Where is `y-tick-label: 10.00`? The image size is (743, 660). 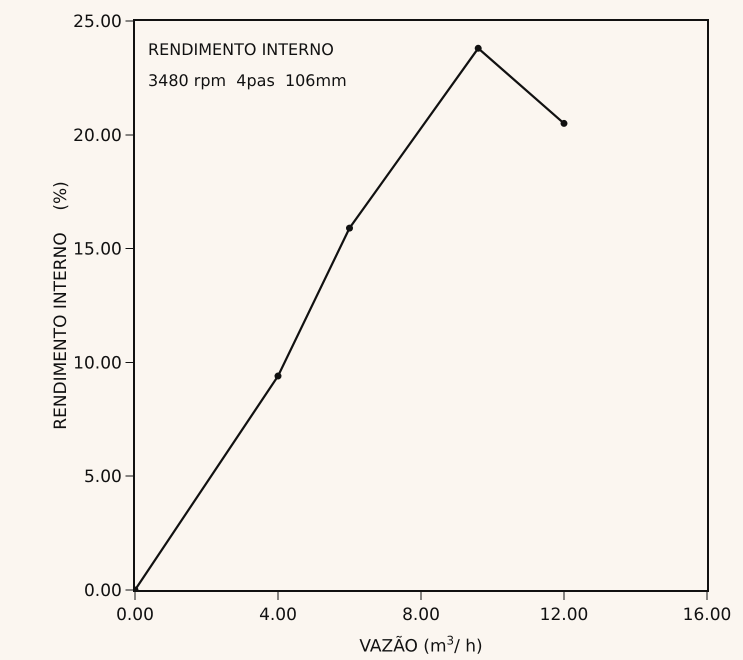
y-tick-label: 10.00 is located at coordinates (97, 363).